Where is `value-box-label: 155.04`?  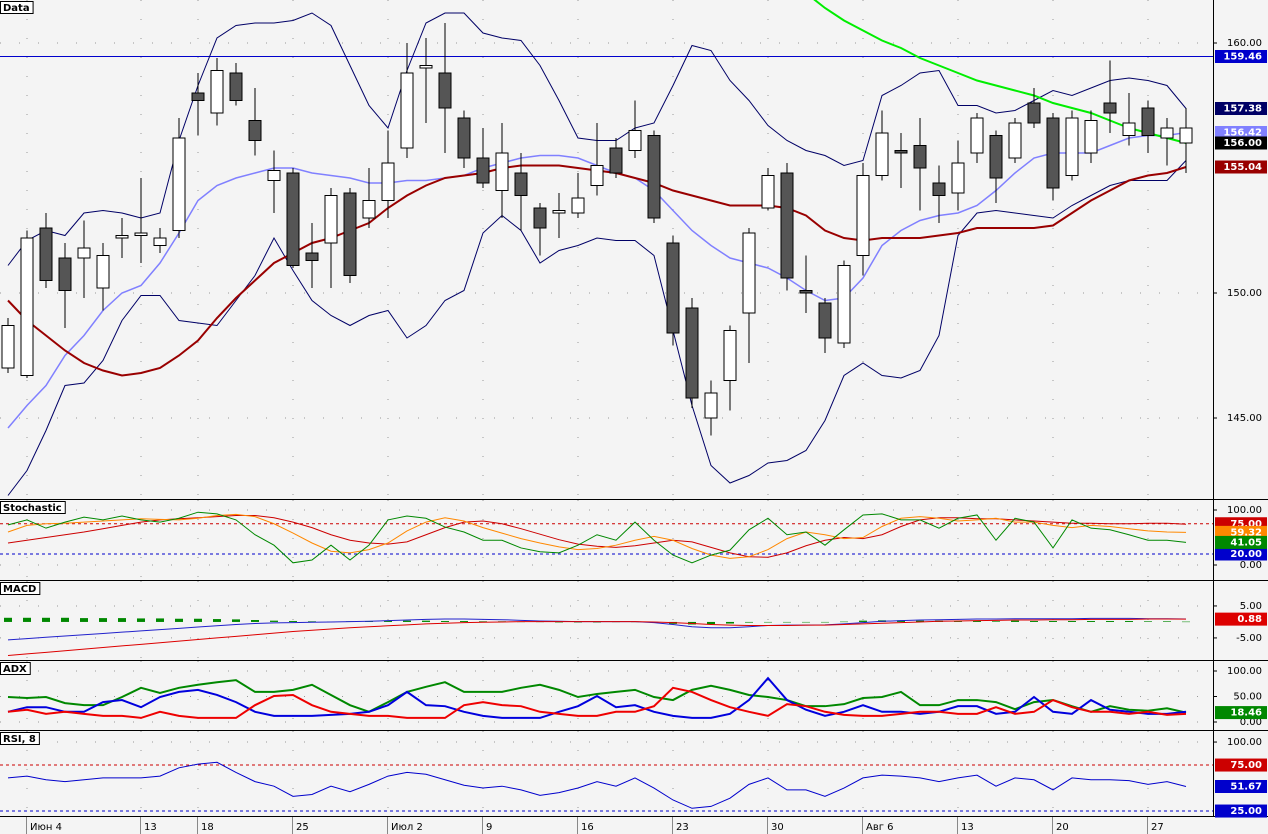 value-box-label: 155.04 is located at coordinates (1242, 167).